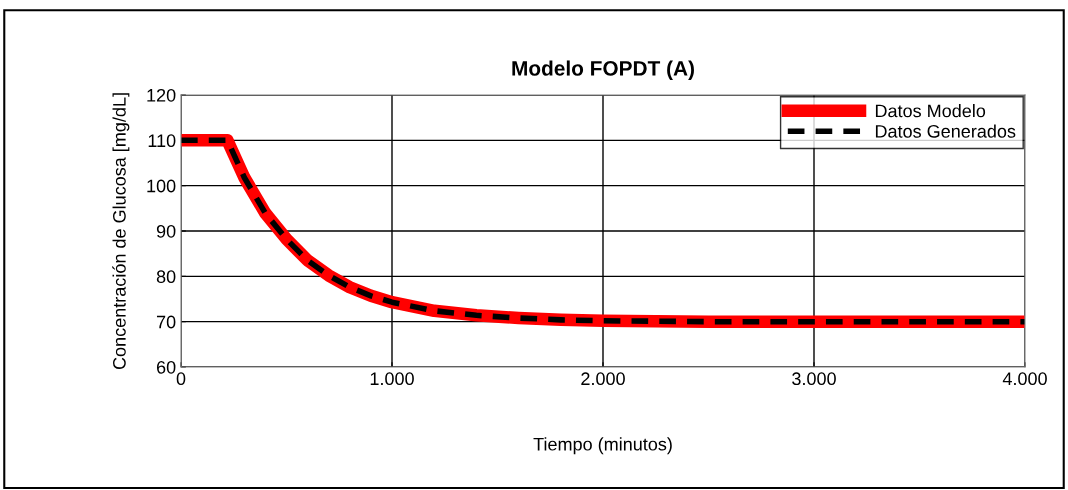  What do you see at coordinates (162, 141) in the screenshot?
I see `y-tick-label: 110` at bounding box center [162, 141].